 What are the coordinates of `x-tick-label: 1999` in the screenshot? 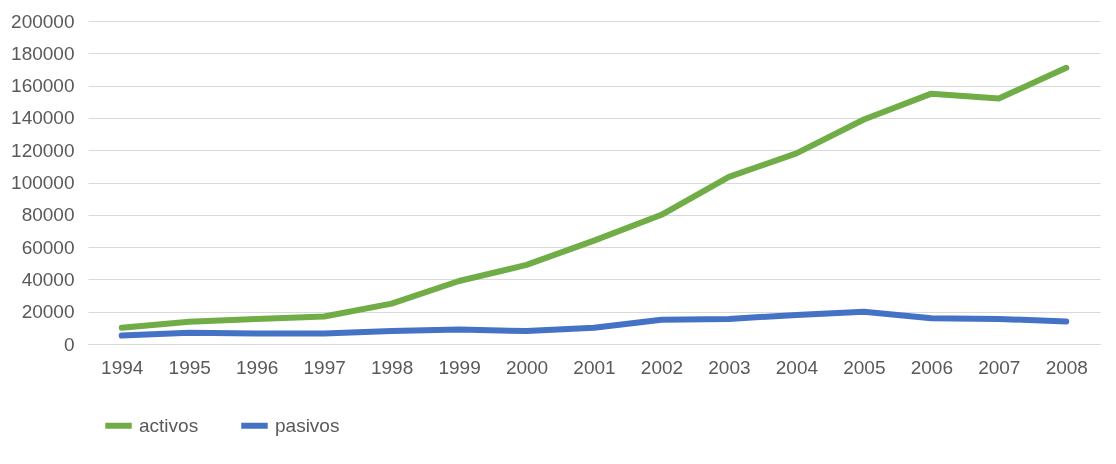 It's located at (459, 367).